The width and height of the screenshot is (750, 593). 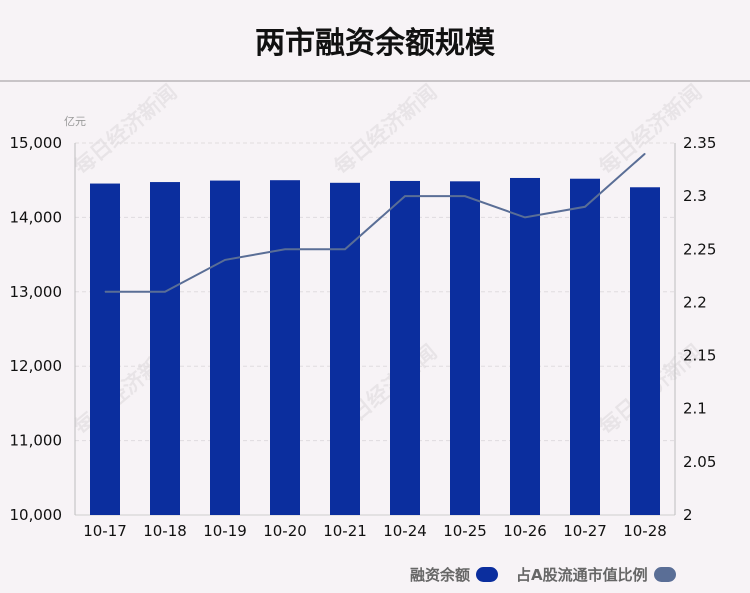 I want to click on x-tick-label: 10-18, so click(x=165, y=531).